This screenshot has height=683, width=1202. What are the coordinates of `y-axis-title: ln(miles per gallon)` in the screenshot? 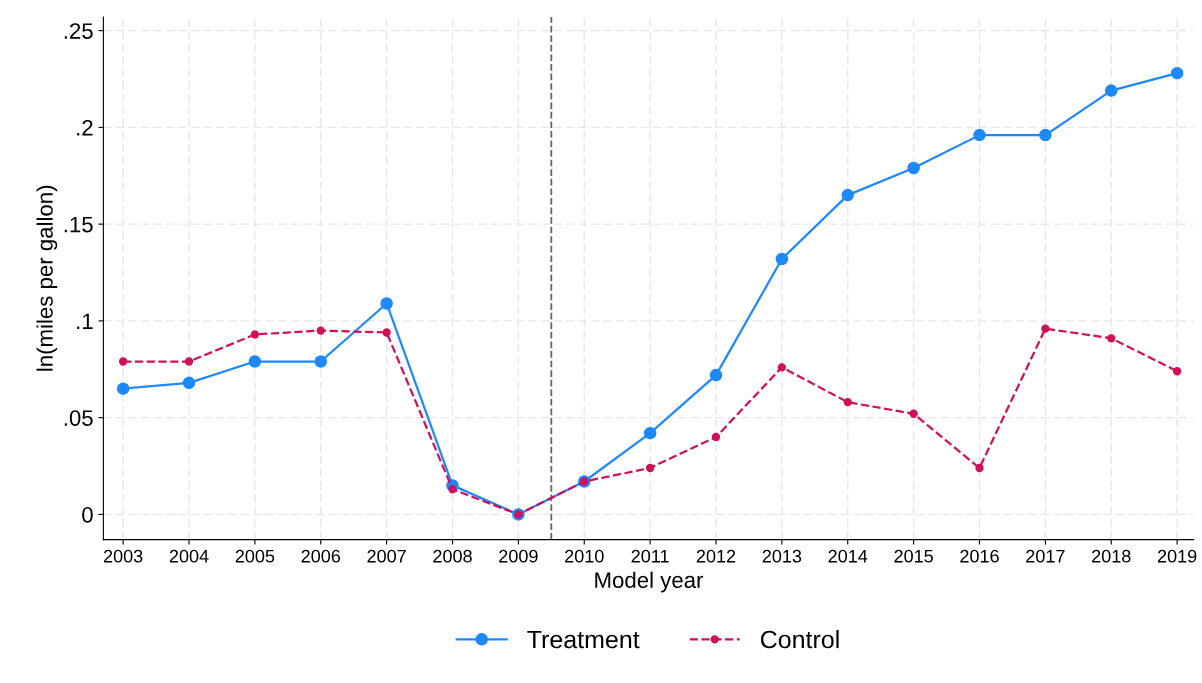 It's located at (47, 278).